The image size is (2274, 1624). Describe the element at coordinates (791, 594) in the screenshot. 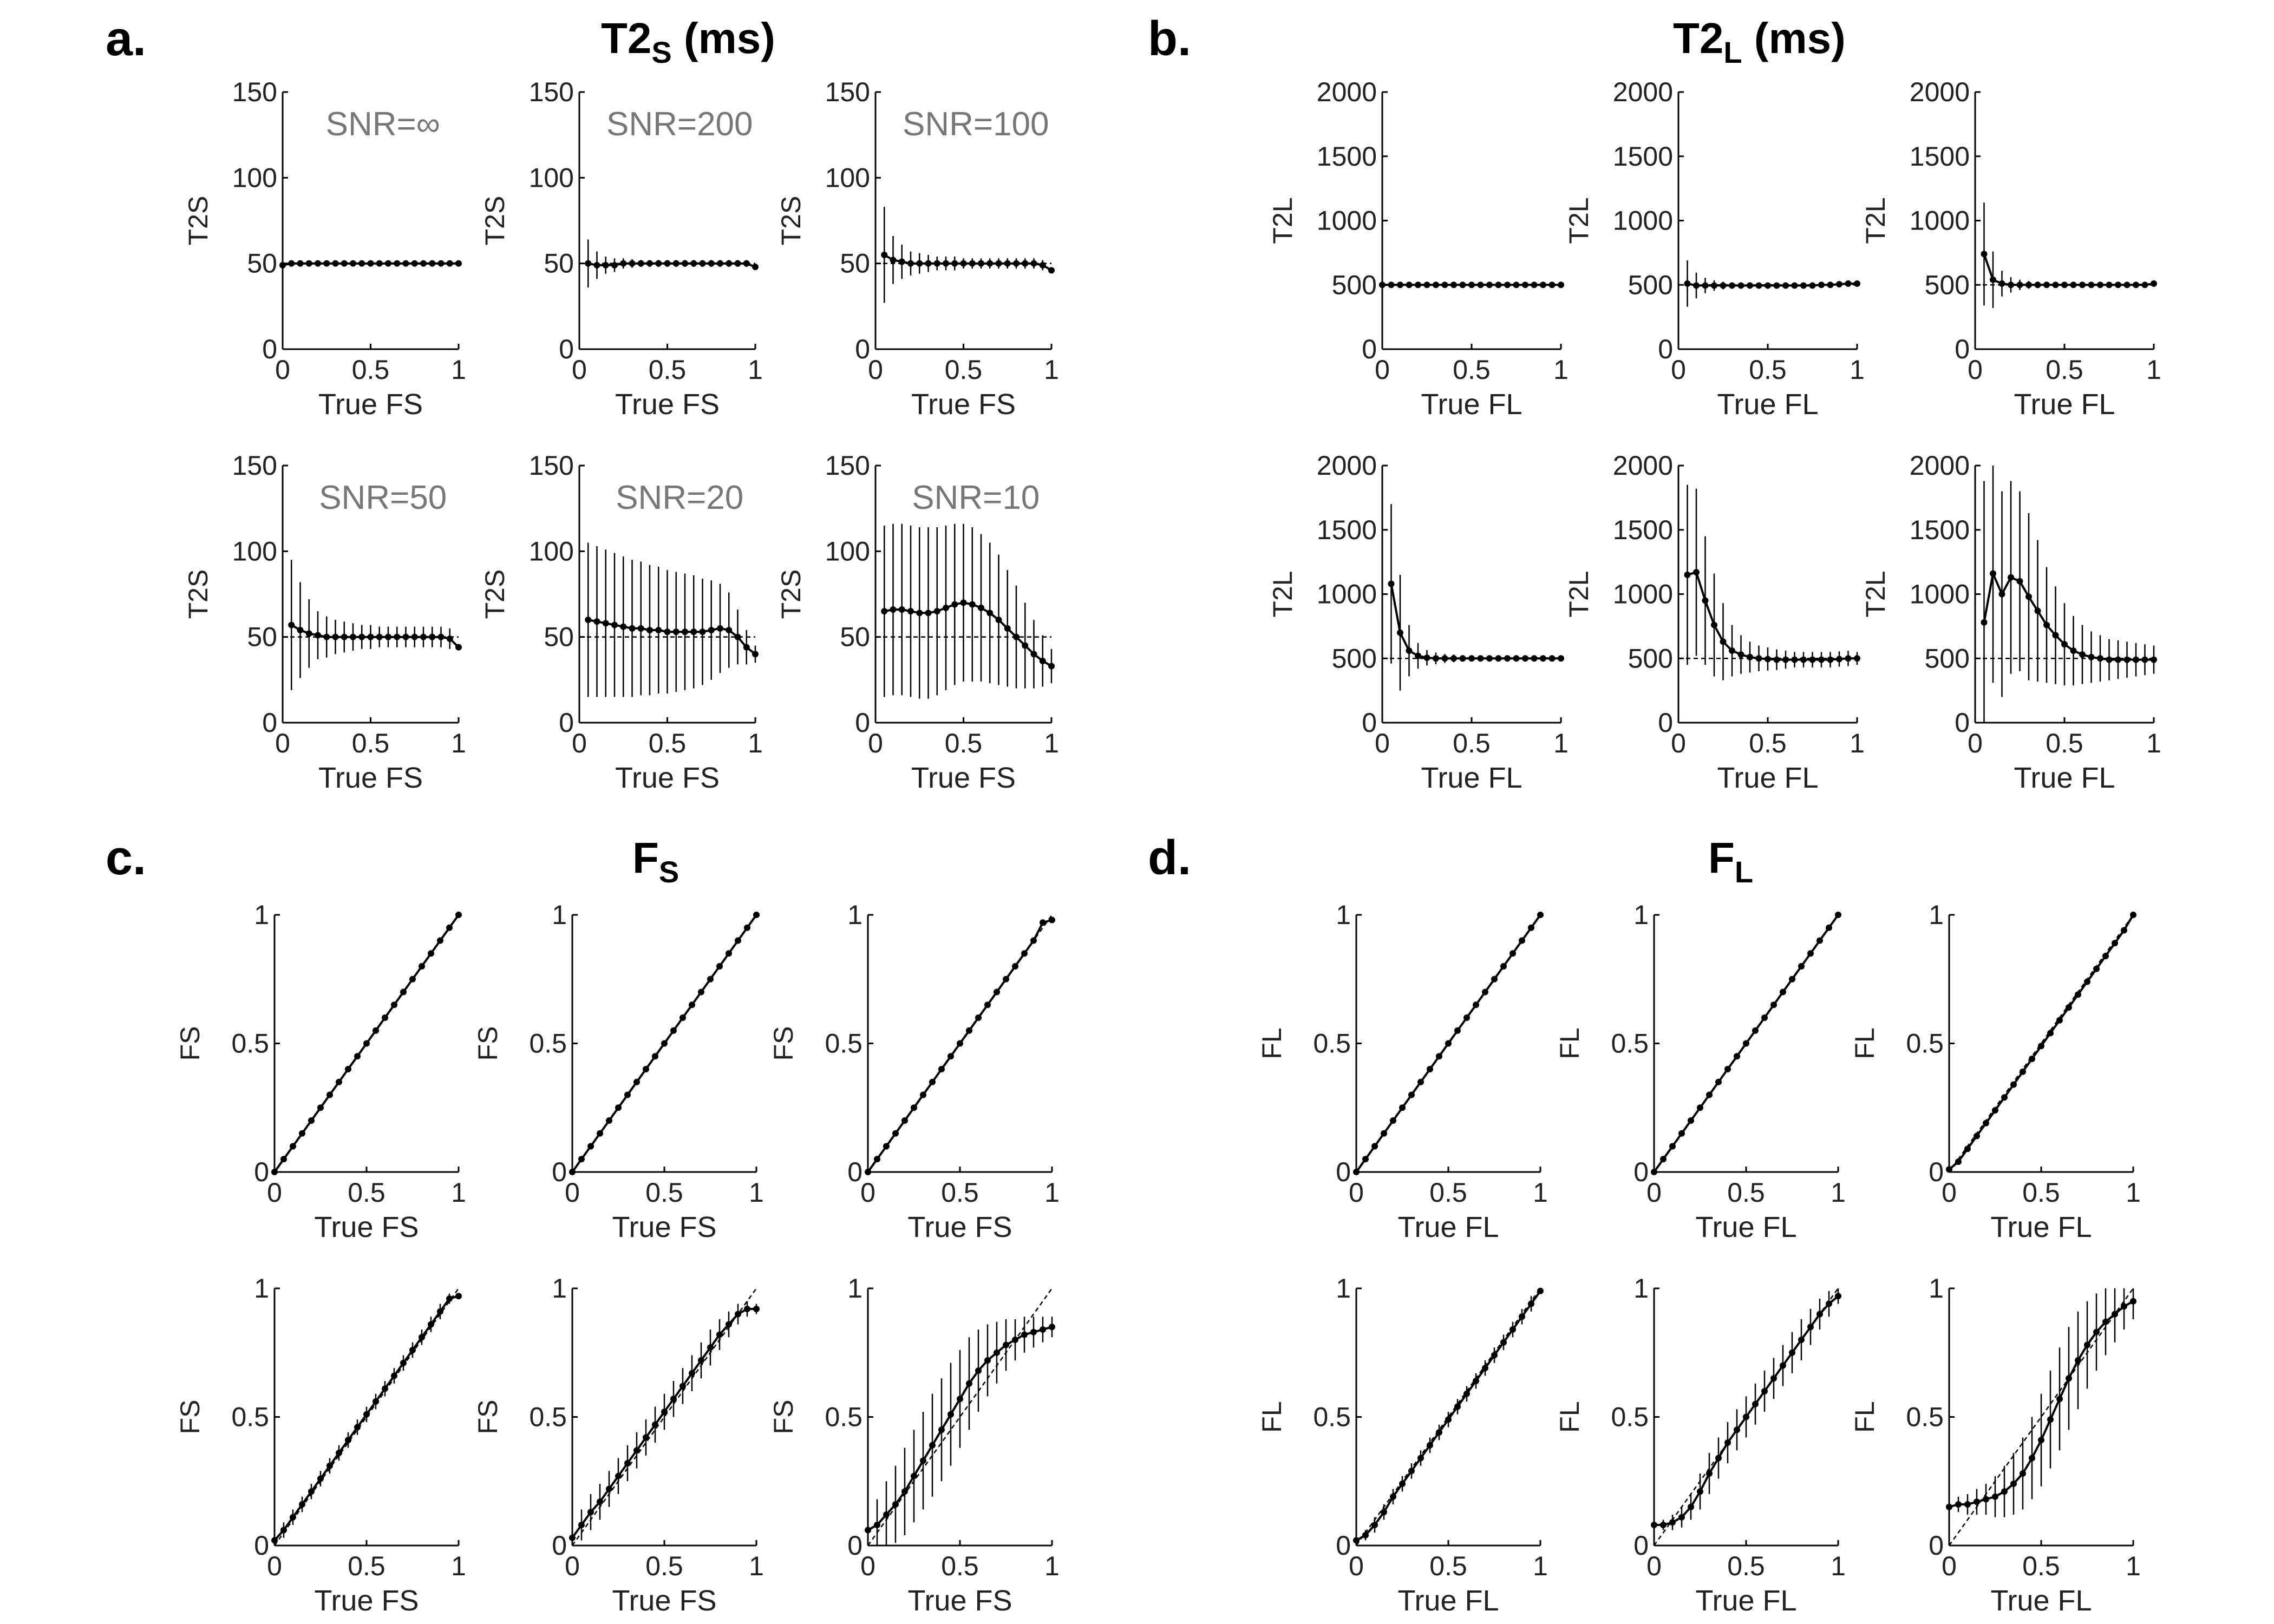

I see `y-axis-label: T2S` at that location.